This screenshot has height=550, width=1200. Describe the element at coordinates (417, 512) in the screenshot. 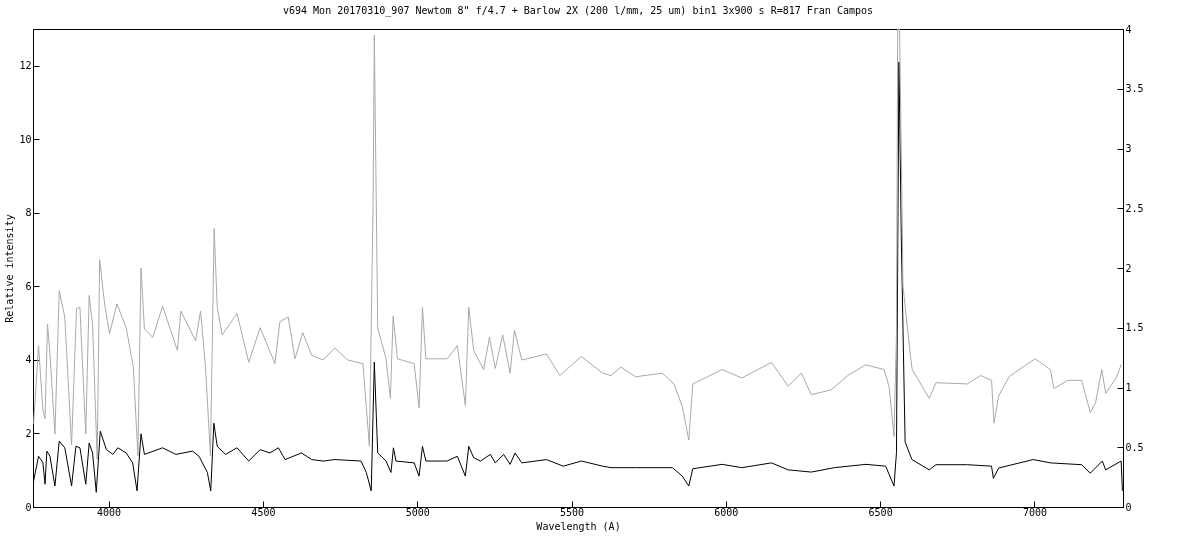

I see `x-tick-label: 5000` at that location.